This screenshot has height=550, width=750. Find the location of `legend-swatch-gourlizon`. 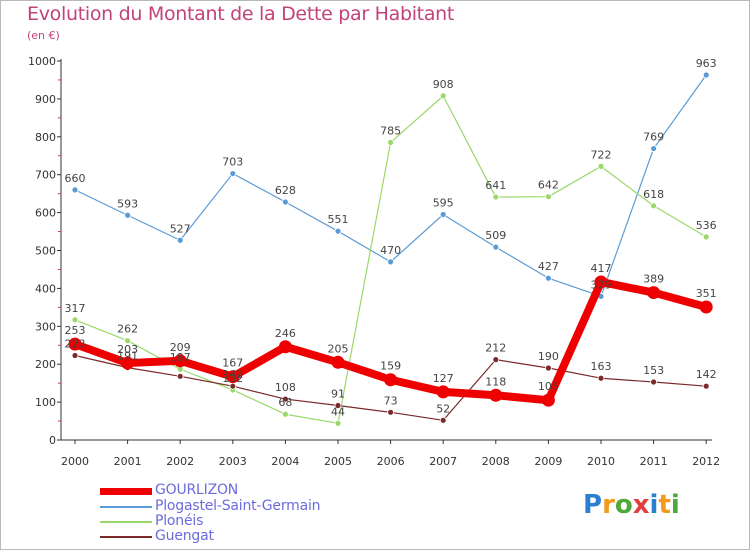

legend-swatch-gourlizon is located at coordinates (126, 491).